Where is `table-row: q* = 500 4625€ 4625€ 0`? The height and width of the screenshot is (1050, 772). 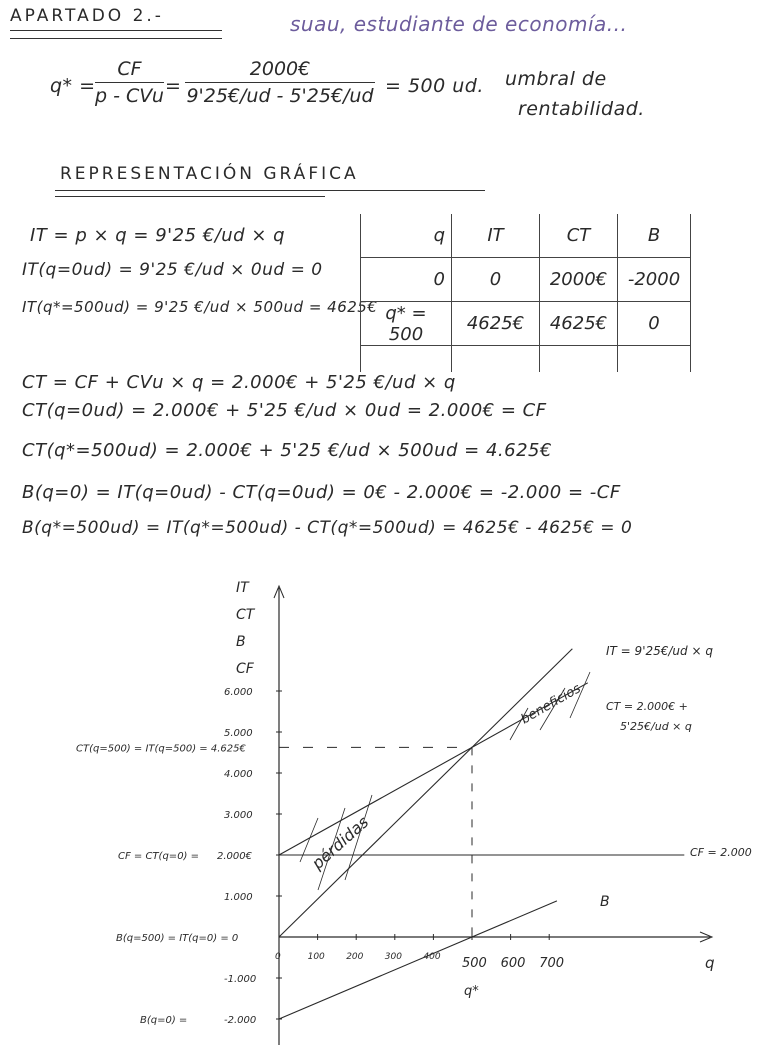
table-row: q* = 500 4625€ 4625€ 0 is located at coordinates (525, 323).